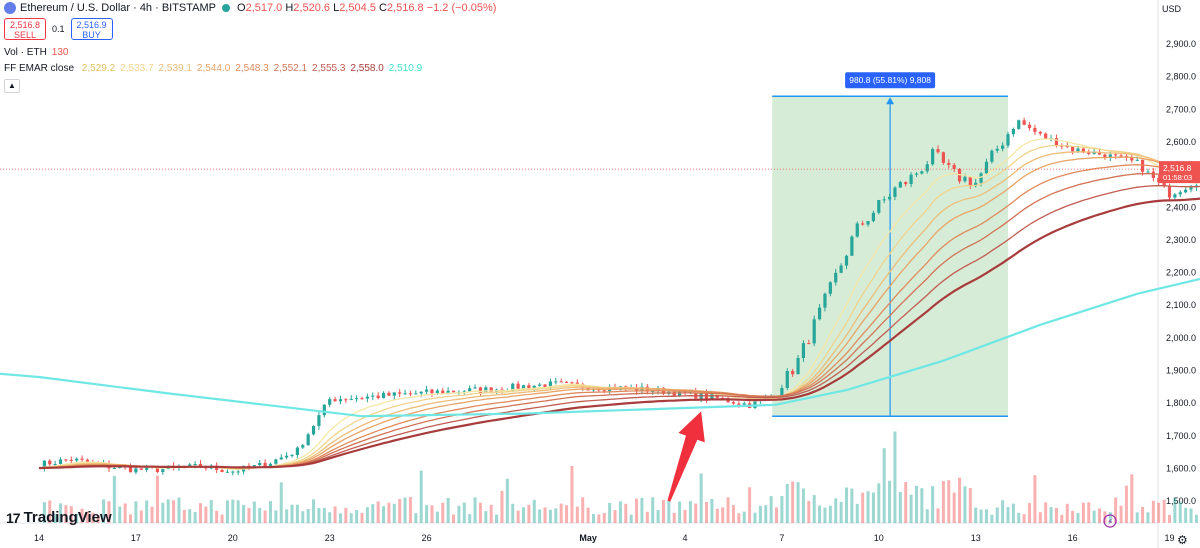 This screenshot has width=1200, height=548. What do you see at coordinates (890, 101) in the screenshot?
I see `measure-arrow-head` at bounding box center [890, 101].